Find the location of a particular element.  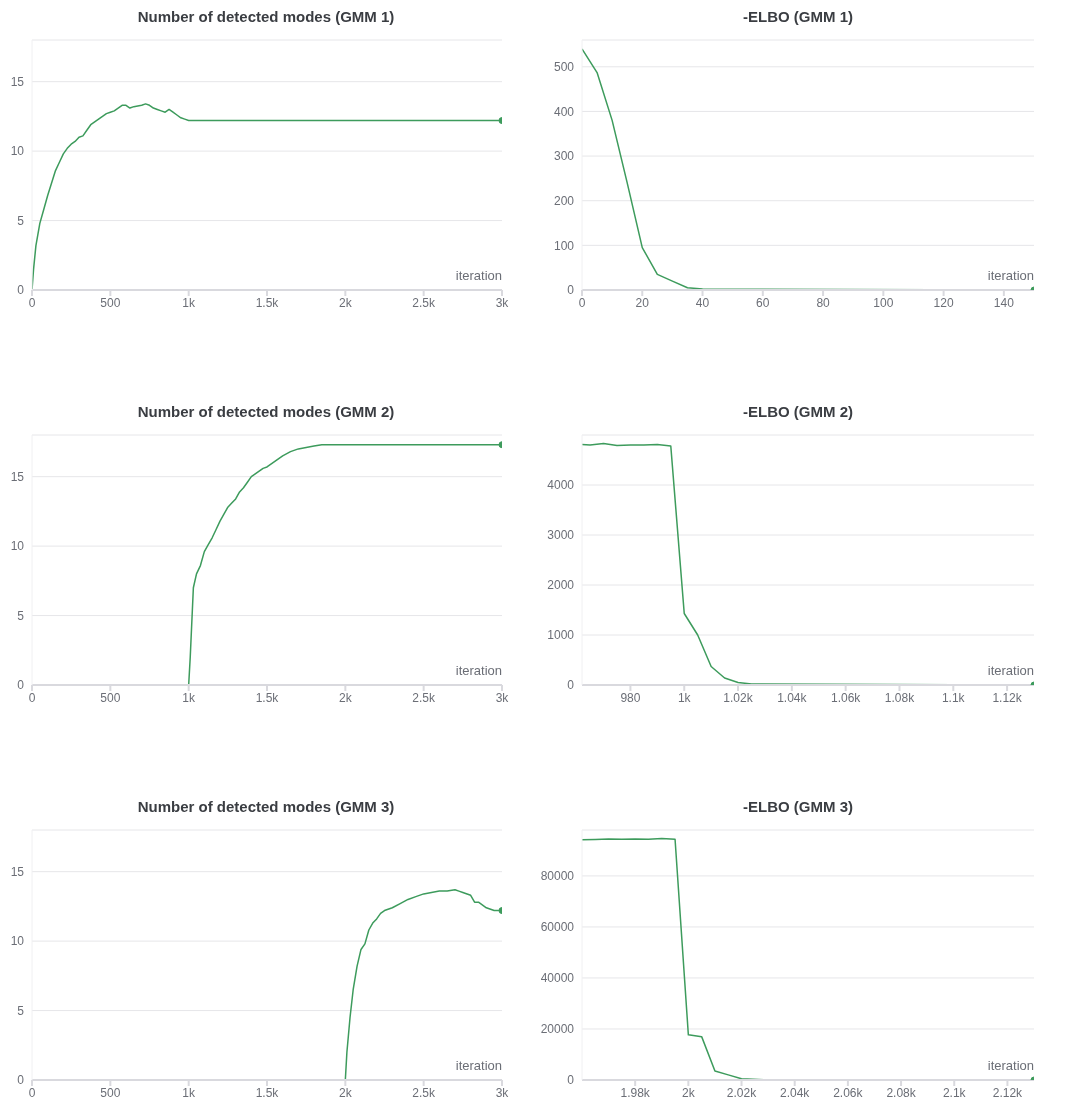

x-tick-label: 60 is located at coordinates (763, 302).